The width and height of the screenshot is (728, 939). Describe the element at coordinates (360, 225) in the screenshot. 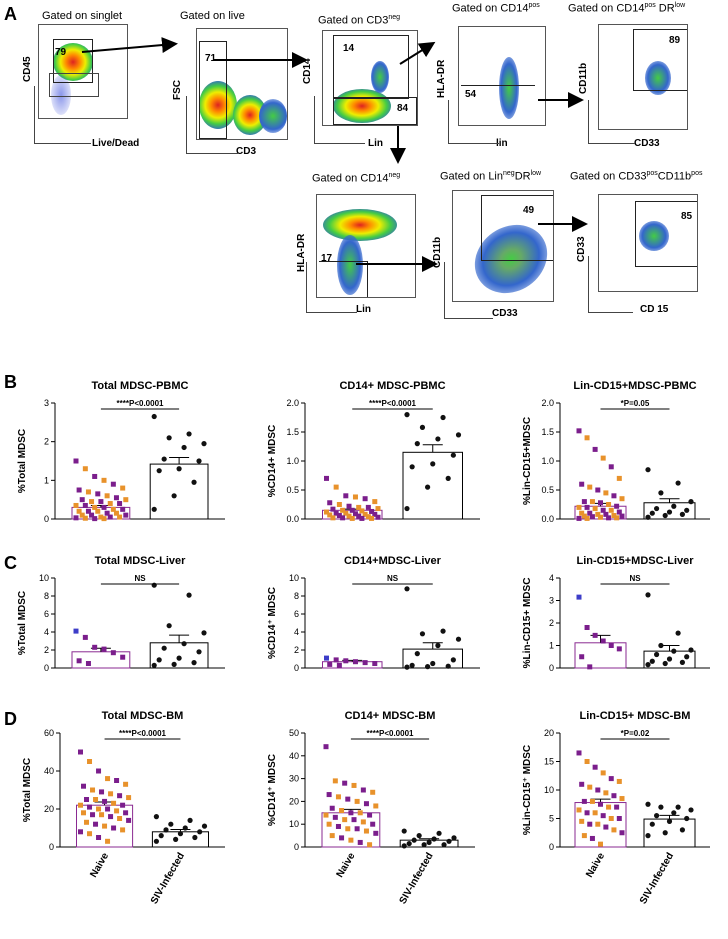

I see `flow6-density-top` at that location.